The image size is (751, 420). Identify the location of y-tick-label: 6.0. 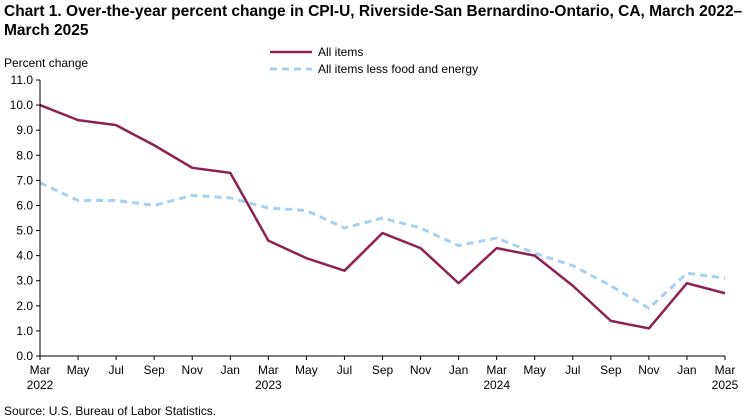
(24, 205).